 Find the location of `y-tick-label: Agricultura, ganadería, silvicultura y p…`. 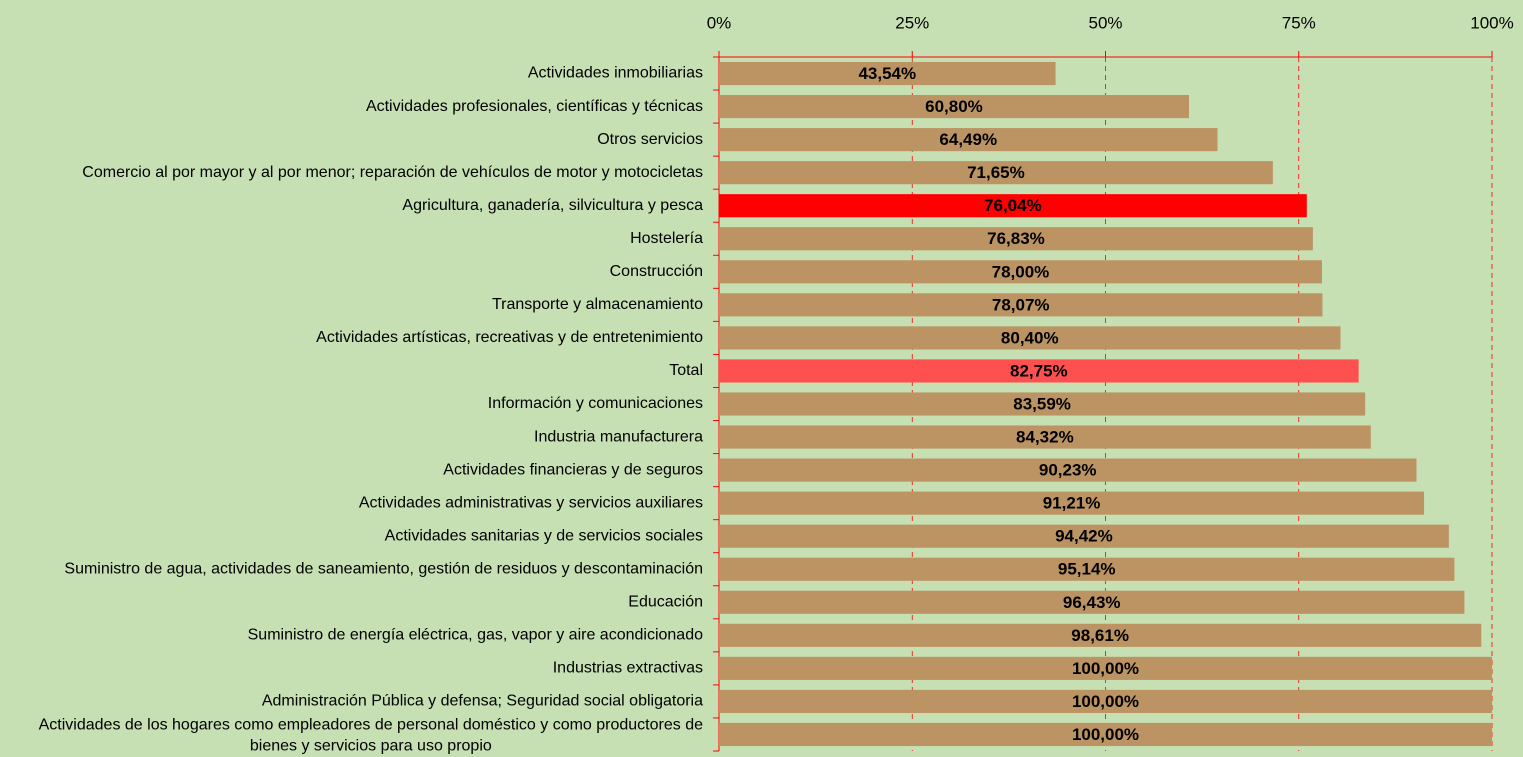

y-tick-label: Agricultura, ganadería, silvicultura y p… is located at coordinates (552, 205).